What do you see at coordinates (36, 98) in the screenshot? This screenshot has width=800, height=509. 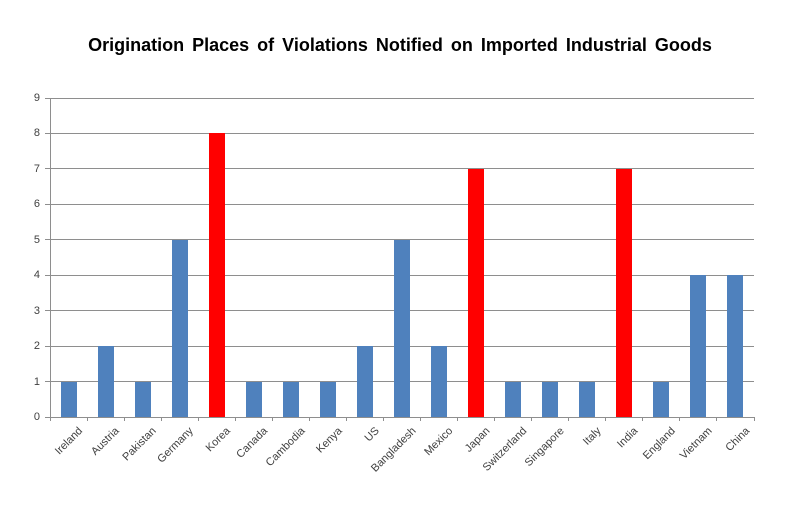 I see `y-axis-tick-label: 9` at bounding box center [36, 98].